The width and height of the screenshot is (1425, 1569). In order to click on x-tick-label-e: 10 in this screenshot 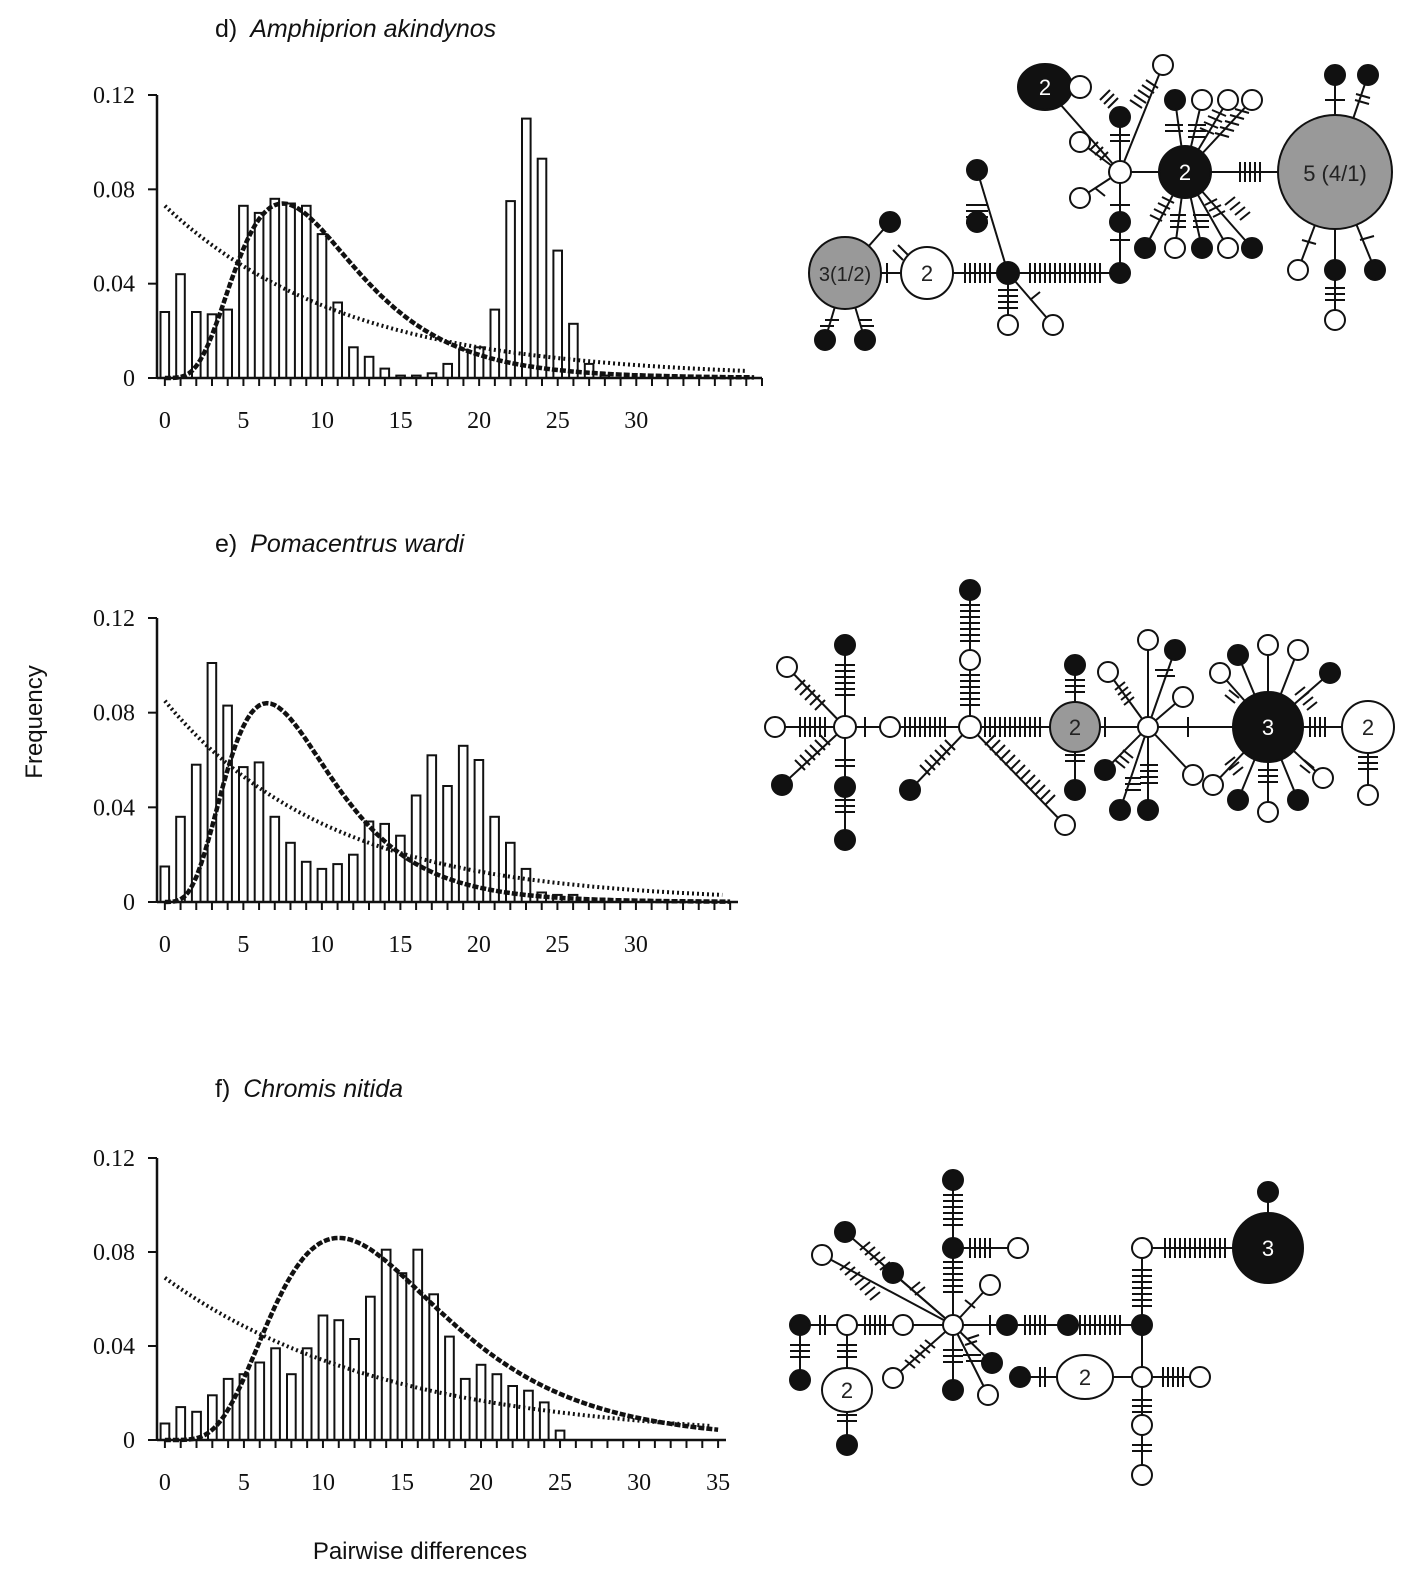, I will do `click(322, 945)`.